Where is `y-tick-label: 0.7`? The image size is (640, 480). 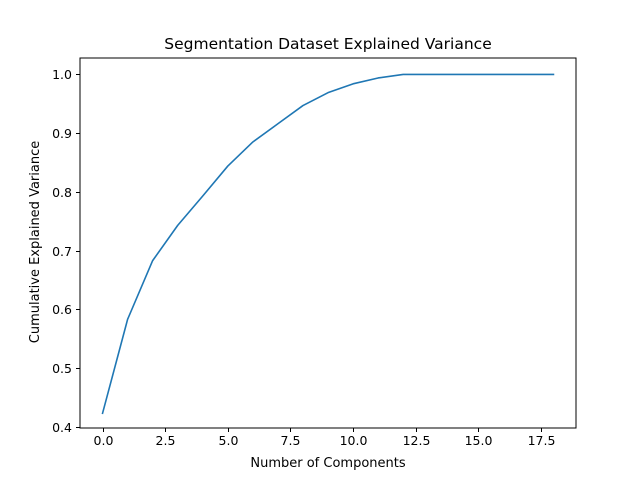
y-tick-label: 0.7 is located at coordinates (62, 251).